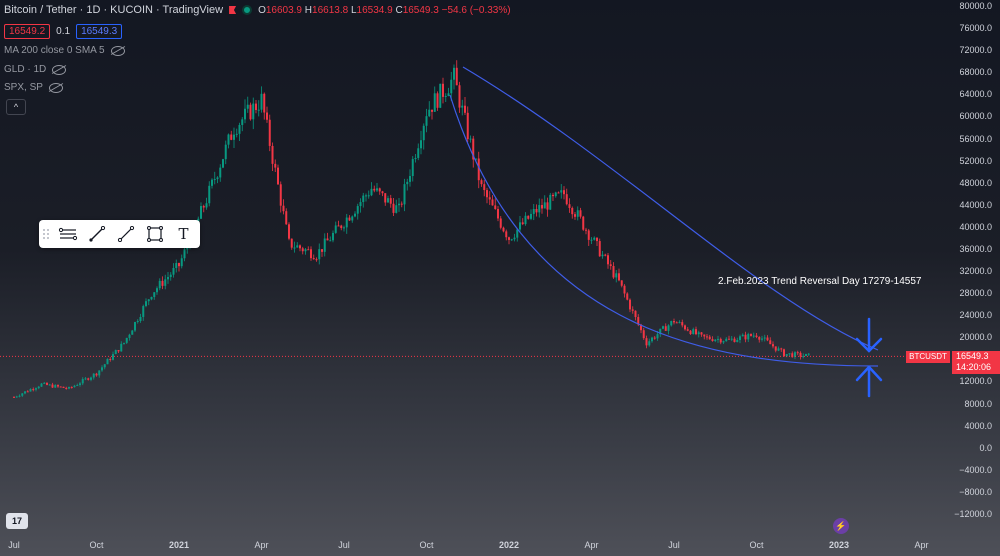  I want to click on collapse-legend-button: ^, so click(16, 107).